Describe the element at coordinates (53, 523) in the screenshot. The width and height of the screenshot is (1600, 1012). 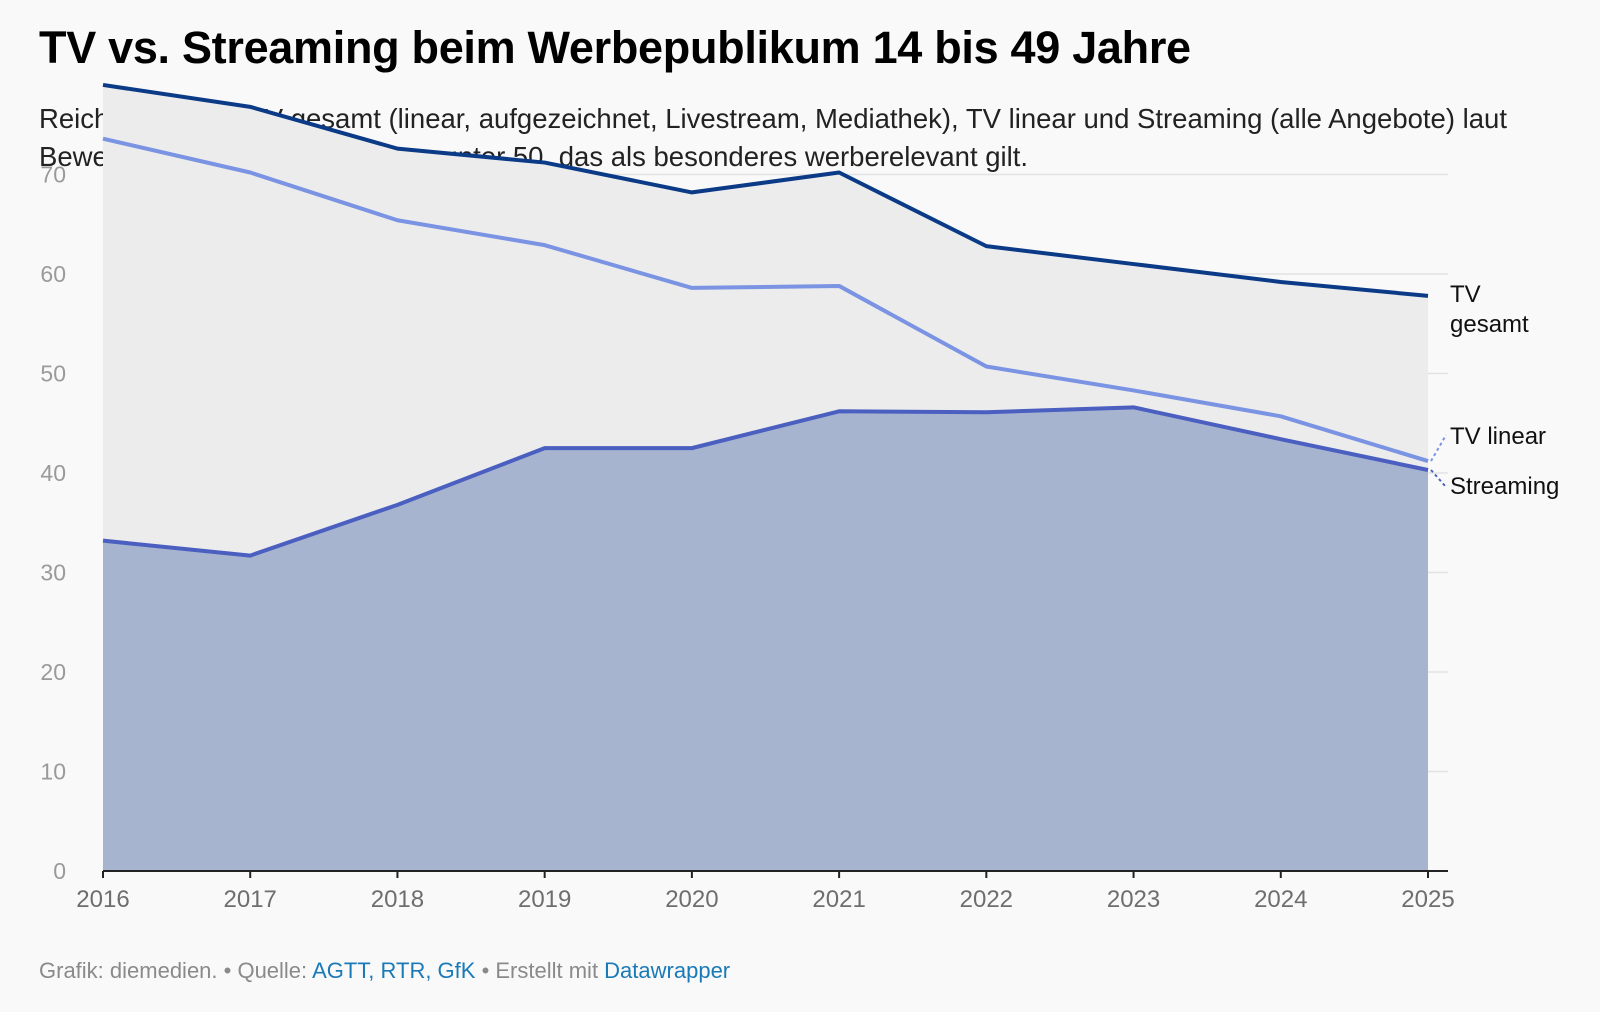
I see `y-axis-ticks: 0 10 20 30 40 50 60 70` at that location.